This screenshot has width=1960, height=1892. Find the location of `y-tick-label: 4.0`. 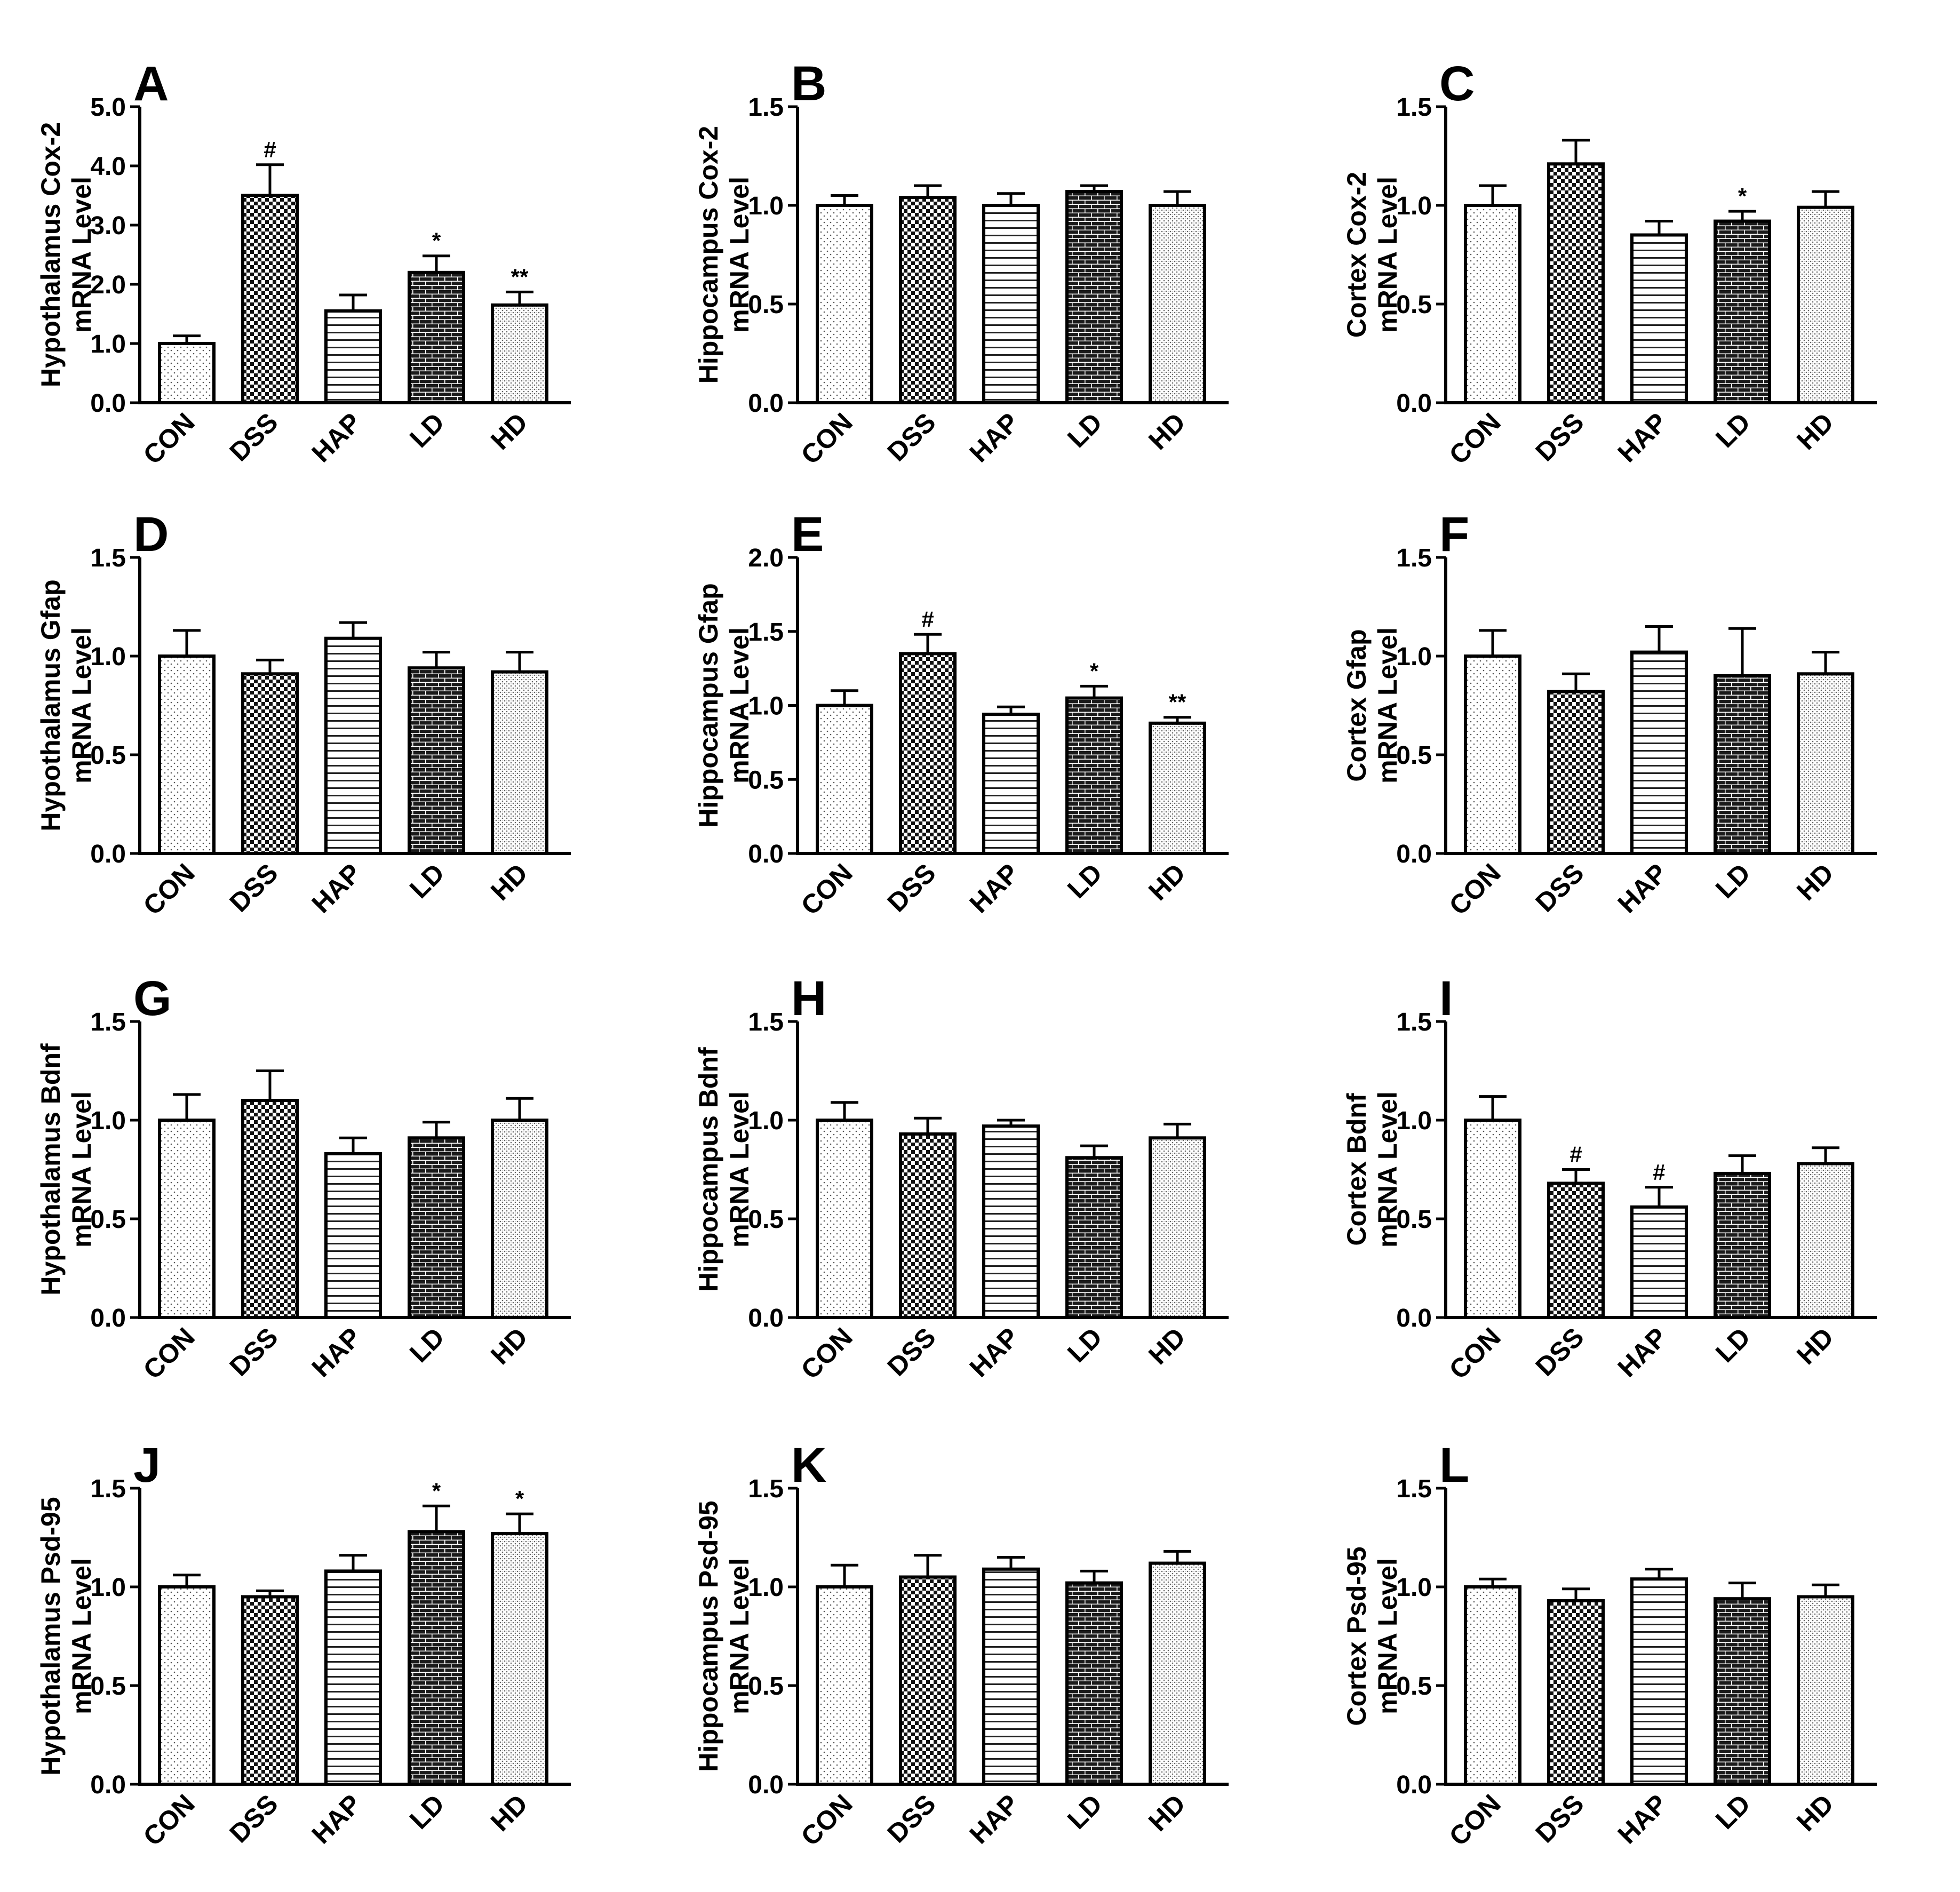

y-tick-label: 4.0 is located at coordinates (108, 167).